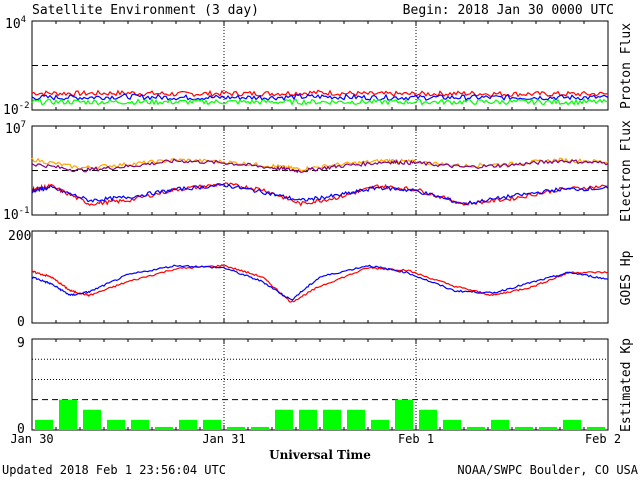 Image resolution: width=640 pixels, height=485 pixels. I want to click on proton-ytick-top: 104, so click(15, 23).